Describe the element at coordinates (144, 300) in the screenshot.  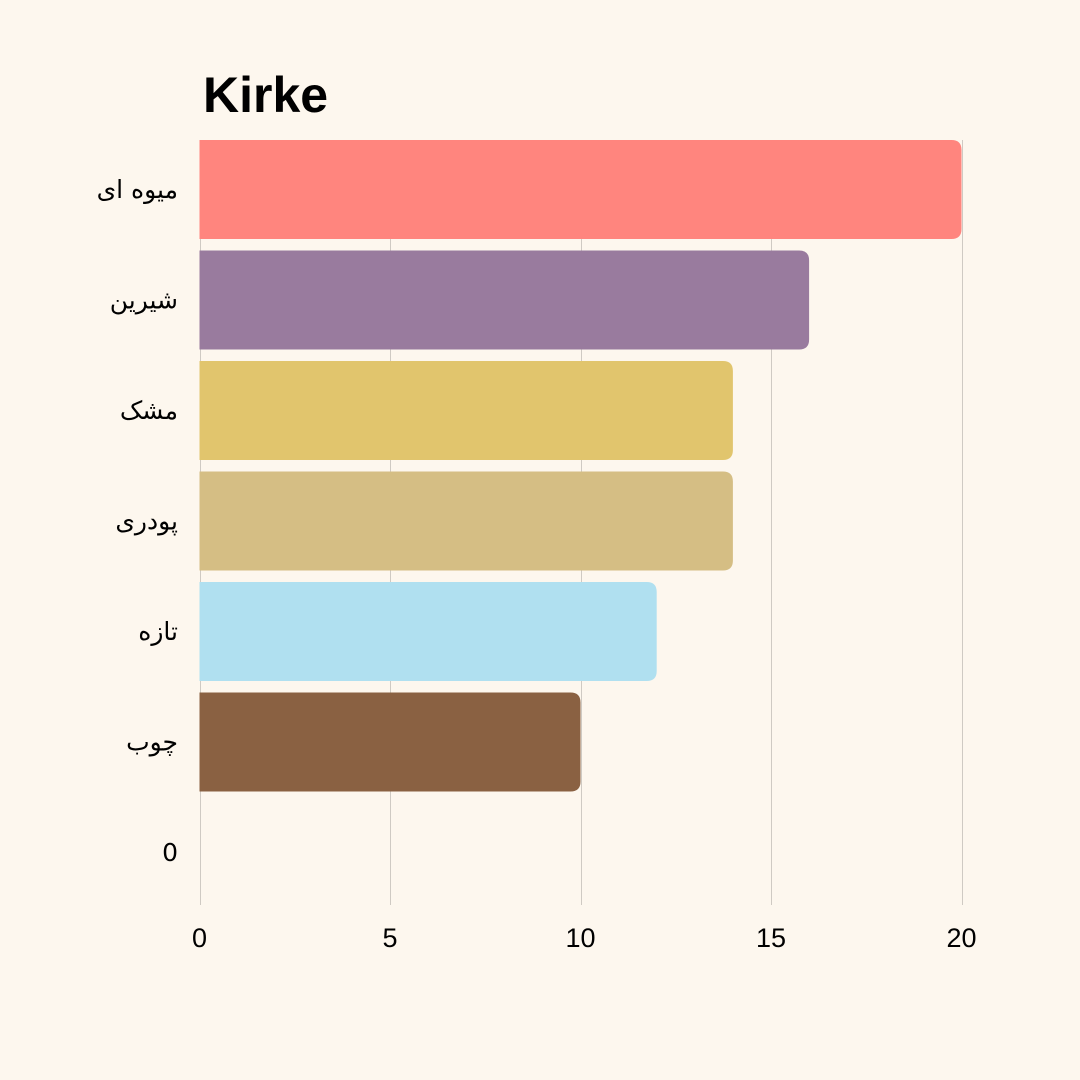
I see `category-label-1: شیرین` at that location.